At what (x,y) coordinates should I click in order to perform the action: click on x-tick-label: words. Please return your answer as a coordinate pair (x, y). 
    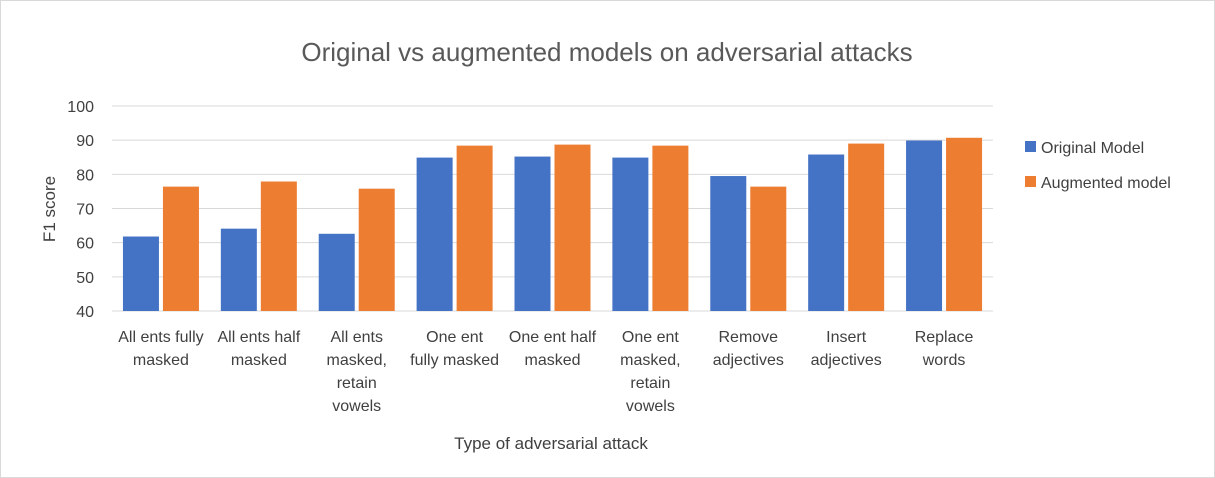
    Looking at the image, I should click on (944, 360).